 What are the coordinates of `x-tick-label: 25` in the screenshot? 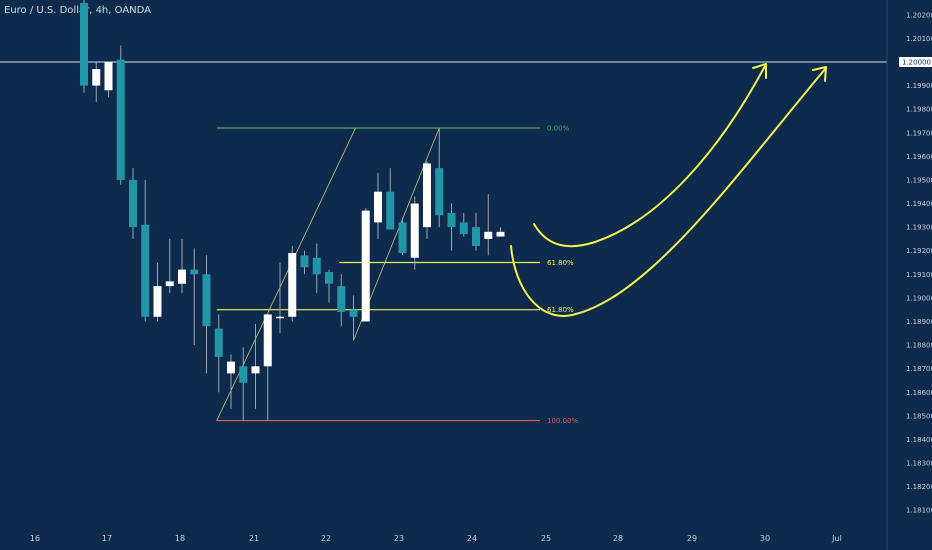 It's located at (546, 538).